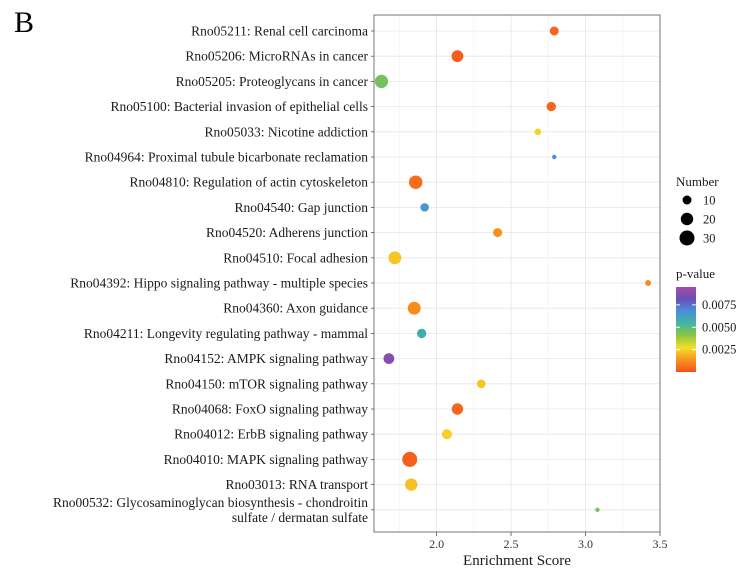 The image size is (754, 570). What do you see at coordinates (709, 220) in the screenshot?
I see `size-legend-label: 20` at bounding box center [709, 220].